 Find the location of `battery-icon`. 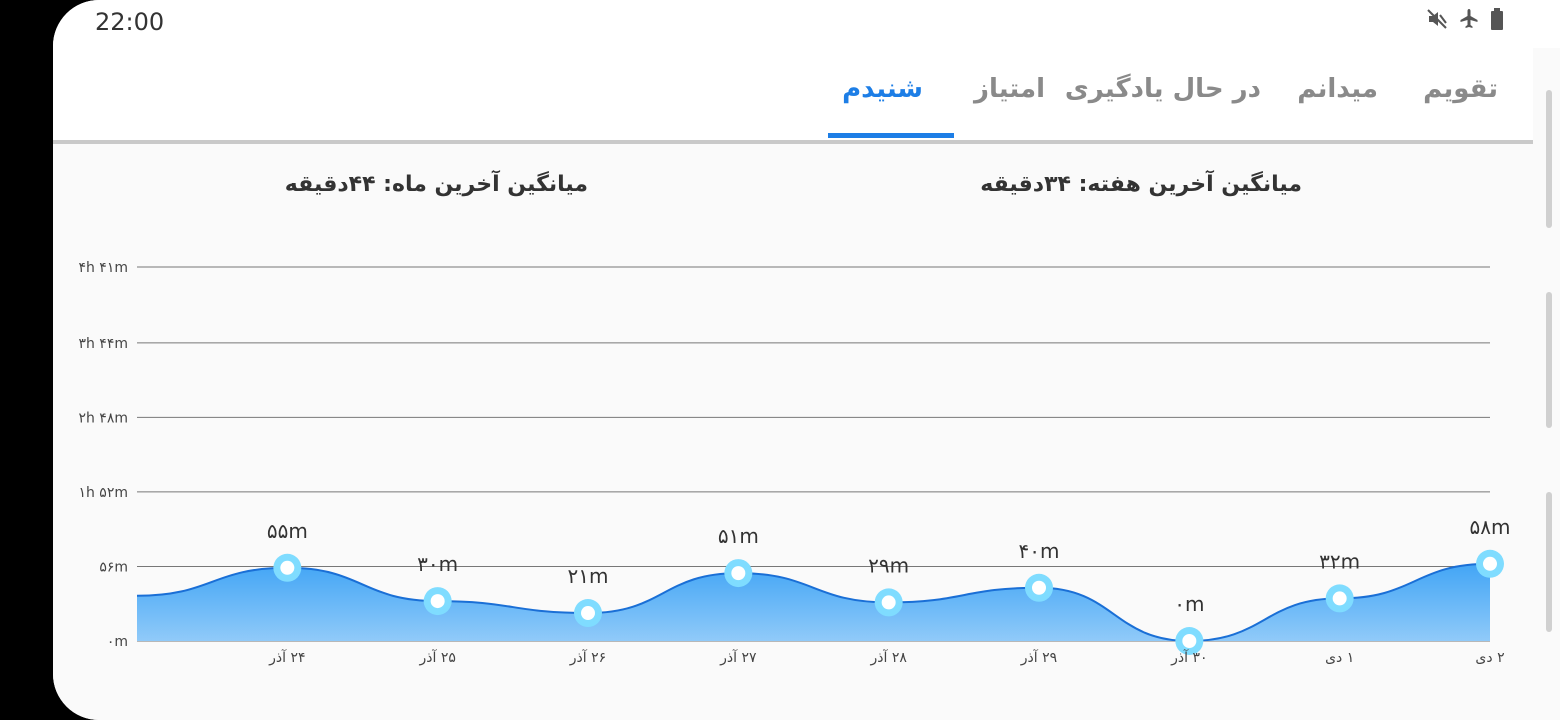

battery-icon is located at coordinates (1497, 21).